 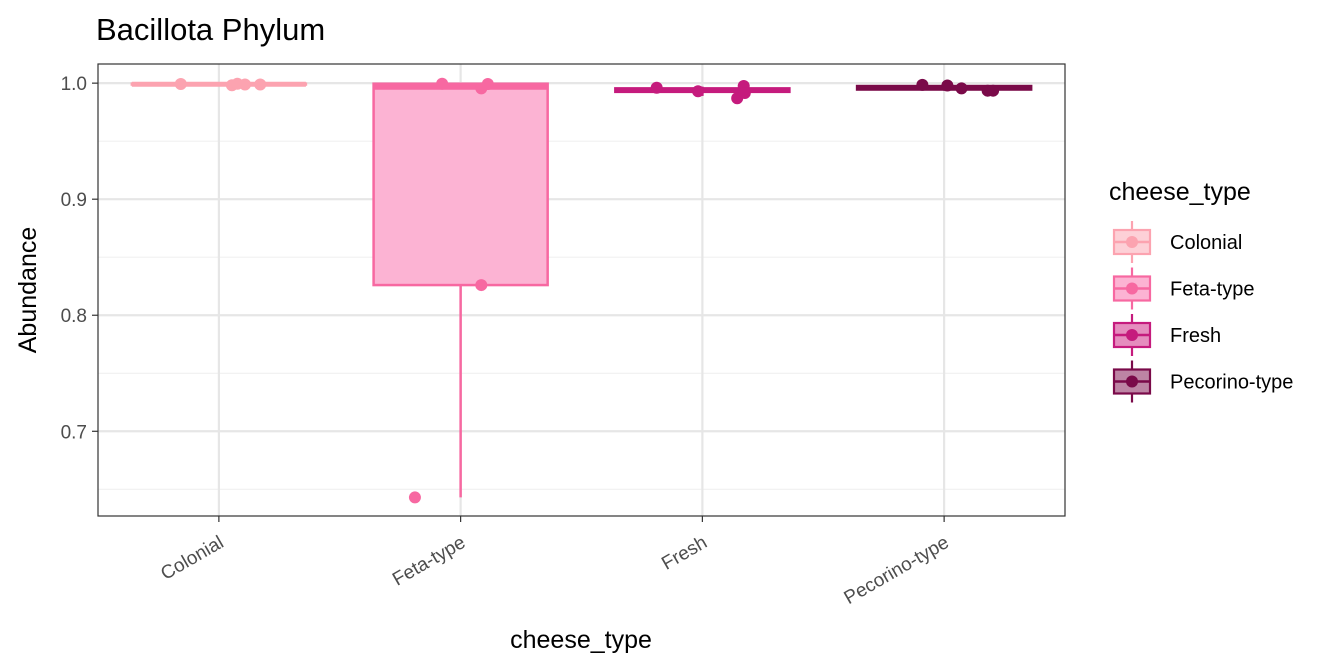 I want to click on chart-title: Bacillota Phylum, so click(x=210, y=29).